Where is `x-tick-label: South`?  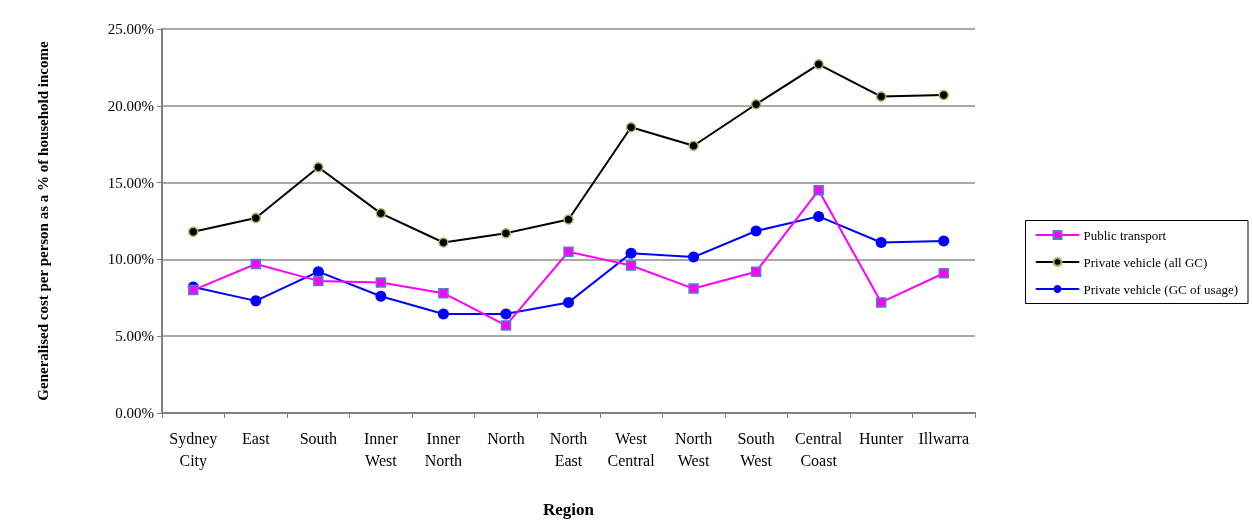
x-tick-label: South is located at coordinates (318, 438).